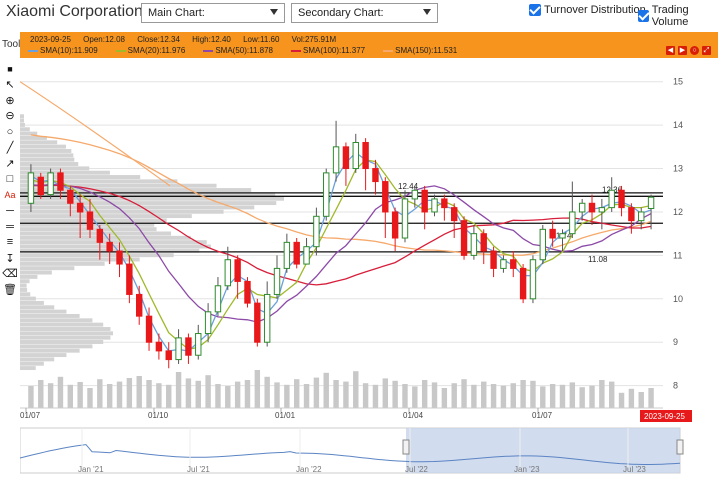 The image size is (720, 481). I want to click on legend-sma20: SMA(20):11.976, so click(150, 50).